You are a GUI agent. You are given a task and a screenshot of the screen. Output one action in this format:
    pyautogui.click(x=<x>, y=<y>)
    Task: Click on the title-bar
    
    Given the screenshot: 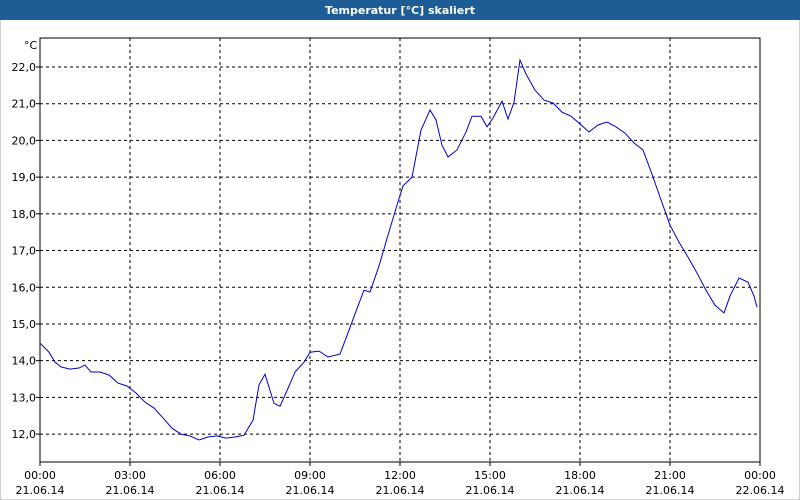 What is the action you would take?
    pyautogui.click(x=400, y=10)
    